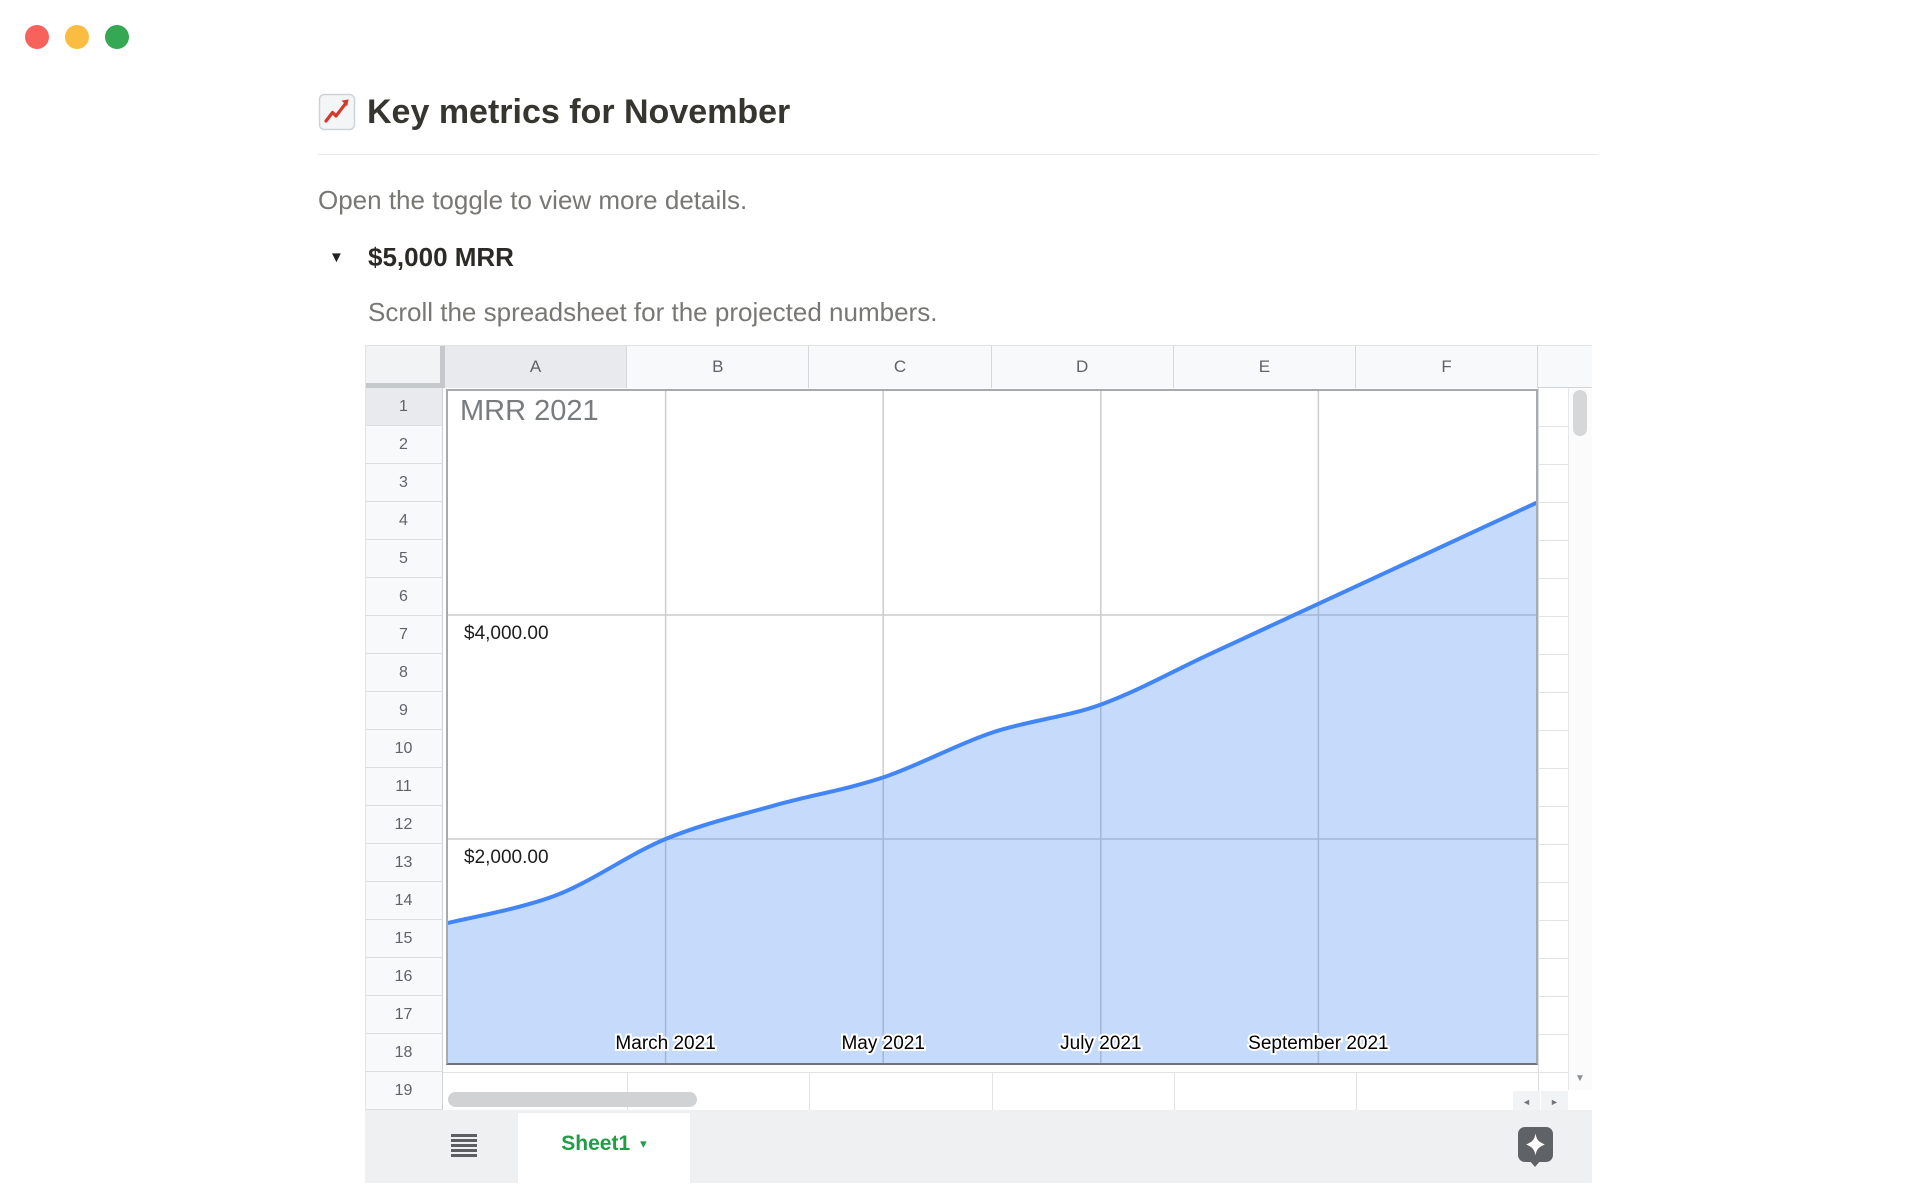 Image resolution: width=1920 pixels, height=1200 pixels. I want to click on row-header-4: 4, so click(404, 521).